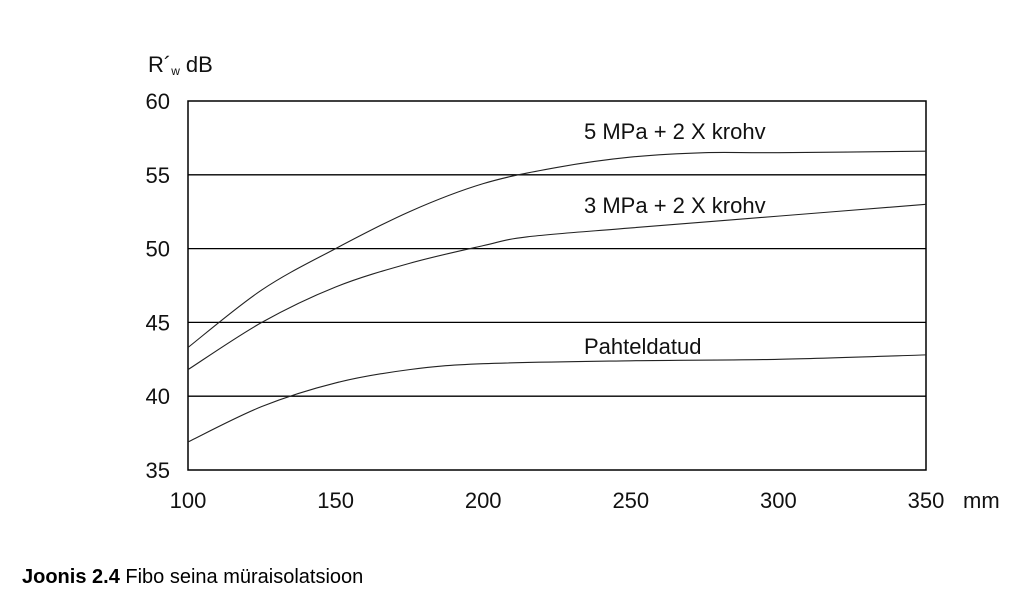 The height and width of the screenshot is (608, 1030). What do you see at coordinates (335, 500) in the screenshot?
I see `x-tick-label: 150` at bounding box center [335, 500].